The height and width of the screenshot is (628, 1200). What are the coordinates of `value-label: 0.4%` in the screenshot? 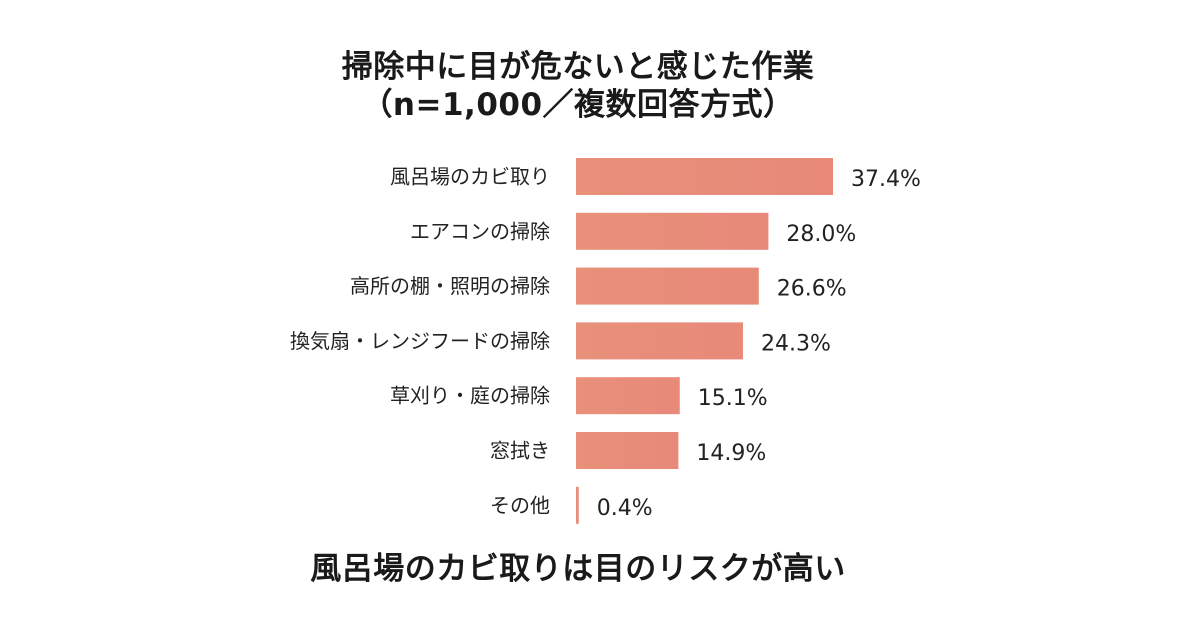 It's located at (625, 508).